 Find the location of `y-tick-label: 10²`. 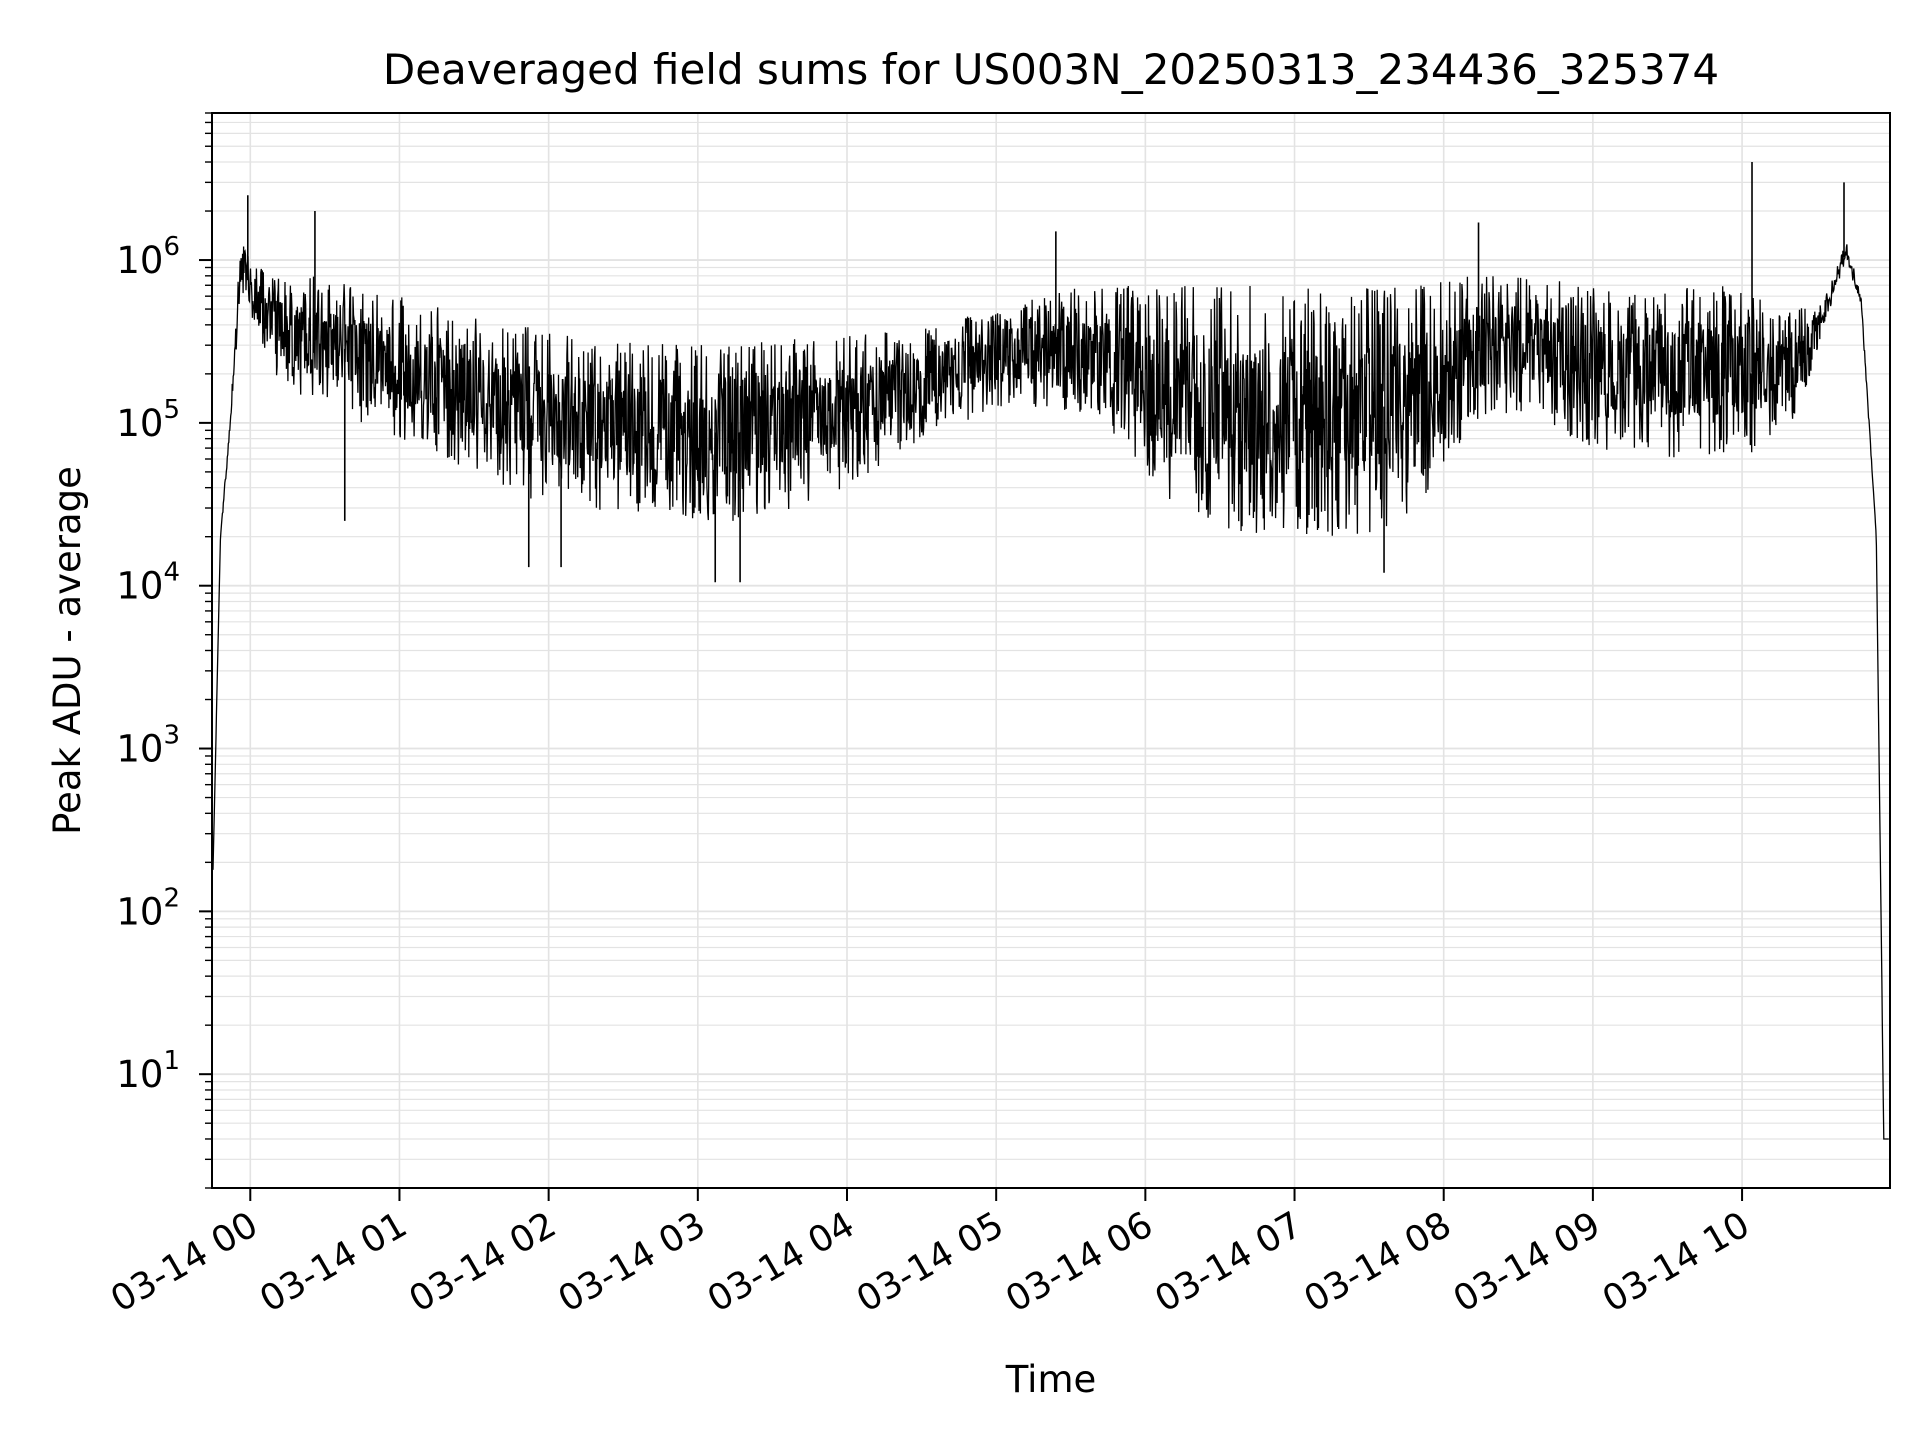

y-tick-label: 10² is located at coordinates (148, 908).